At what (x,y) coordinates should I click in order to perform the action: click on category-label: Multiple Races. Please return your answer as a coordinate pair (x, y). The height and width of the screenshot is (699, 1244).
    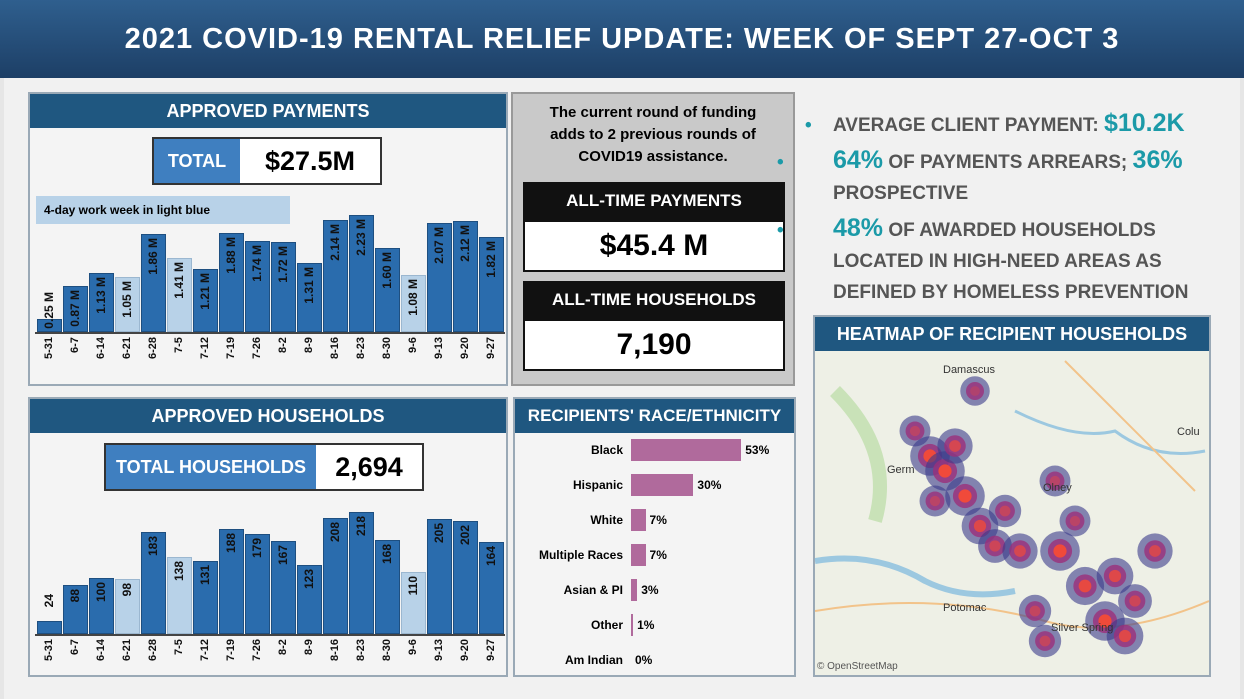
    Looking at the image, I should click on (580, 555).